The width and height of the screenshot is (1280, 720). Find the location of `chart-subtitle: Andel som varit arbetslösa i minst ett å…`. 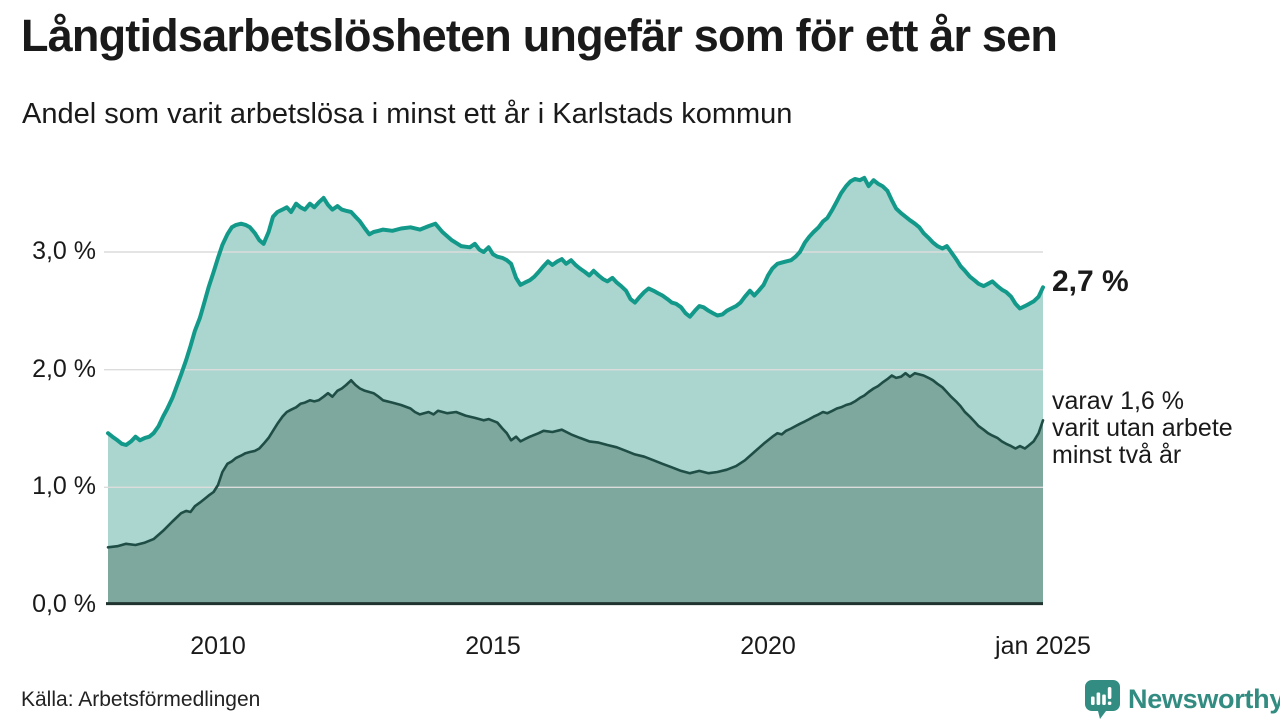

chart-subtitle: Andel som varit arbetslösa i minst ett å… is located at coordinates (407, 114).